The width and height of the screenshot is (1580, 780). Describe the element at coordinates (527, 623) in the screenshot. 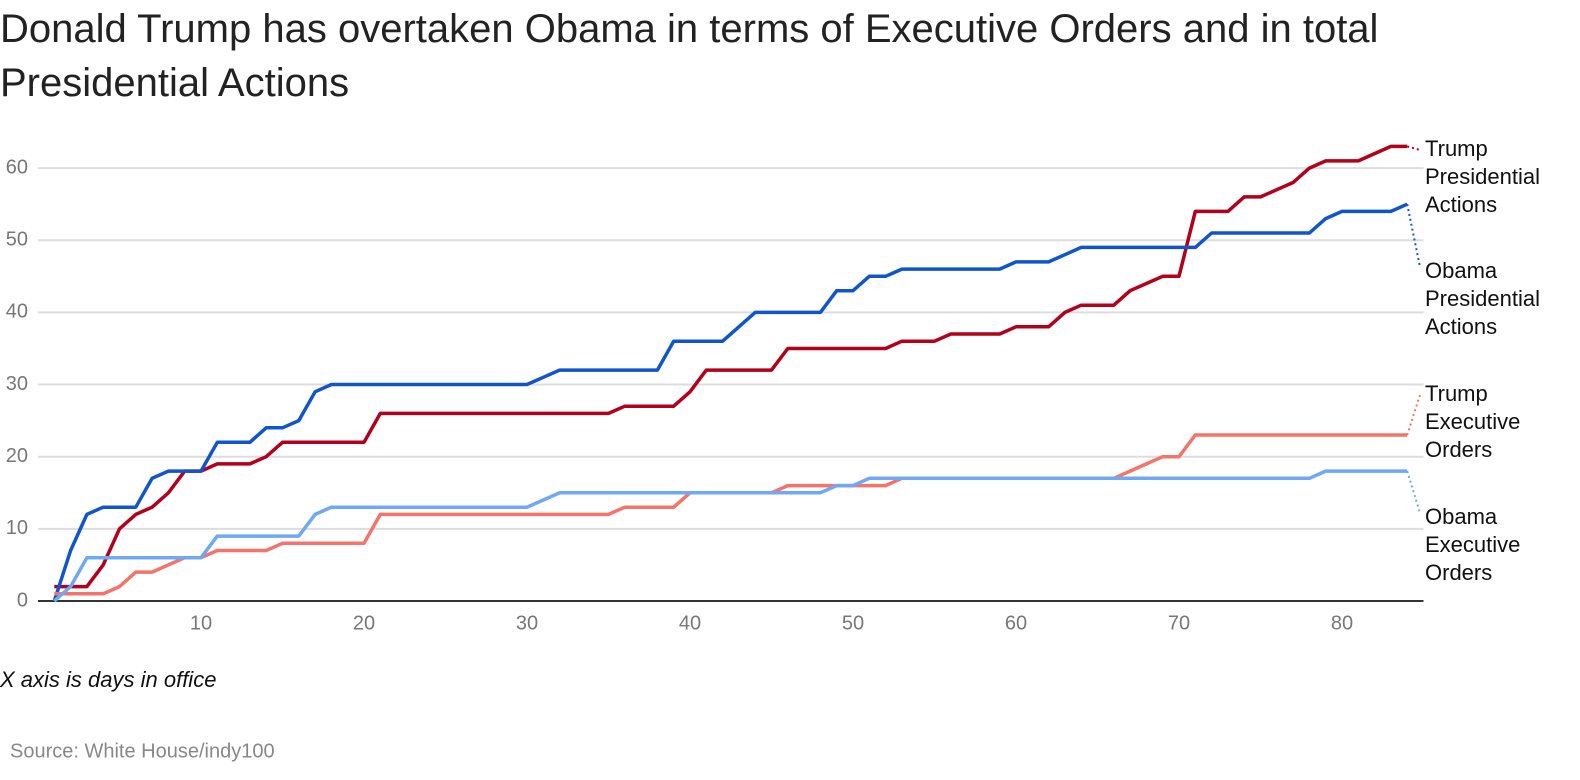

I see `x-tick-label: 30` at that location.